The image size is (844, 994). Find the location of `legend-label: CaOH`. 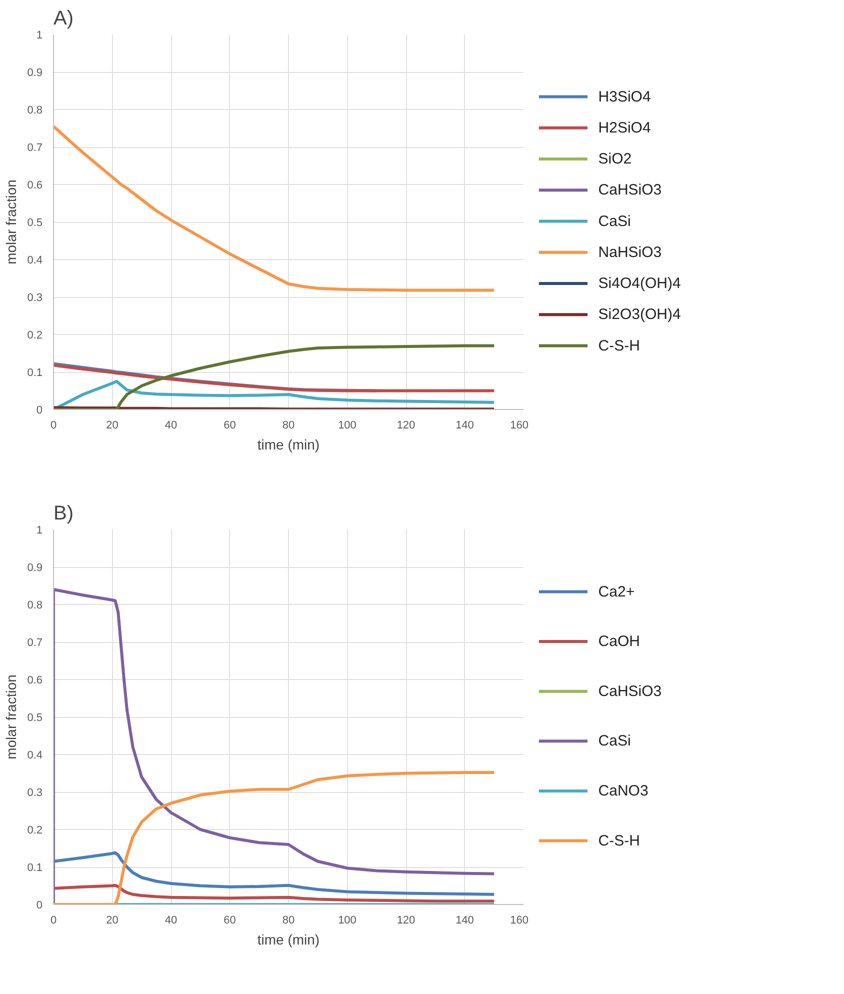

legend-label: CaOH is located at coordinates (619, 641).